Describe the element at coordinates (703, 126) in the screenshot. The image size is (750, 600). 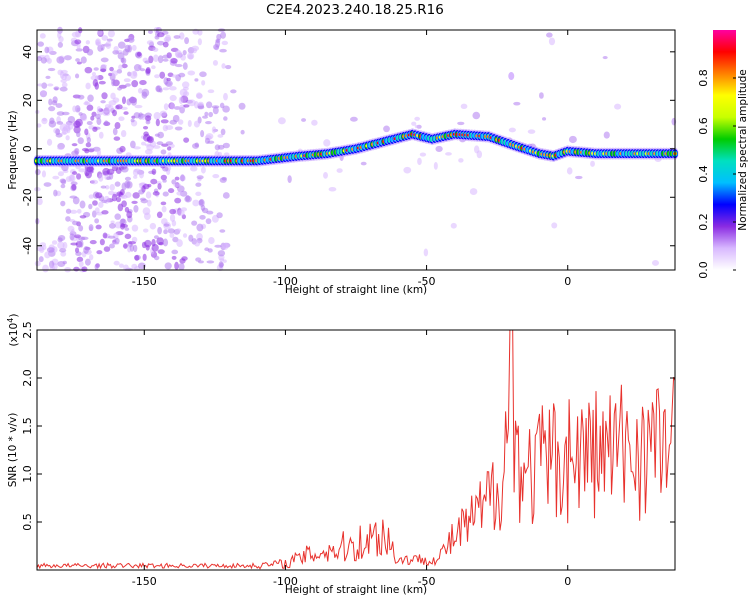
I see `colorbar-tick-label: 0.6` at that location.